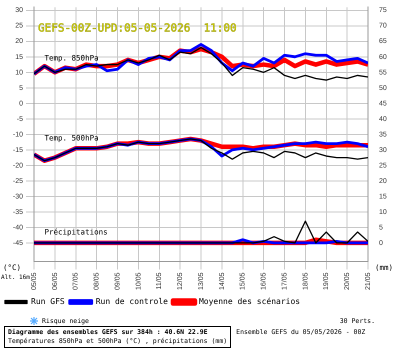  What do you see at coordinates (137, 28) in the screenshot?
I see `text: GEFS-00Z-UPD:05-05-2026 11:00` at bounding box center [137, 28].